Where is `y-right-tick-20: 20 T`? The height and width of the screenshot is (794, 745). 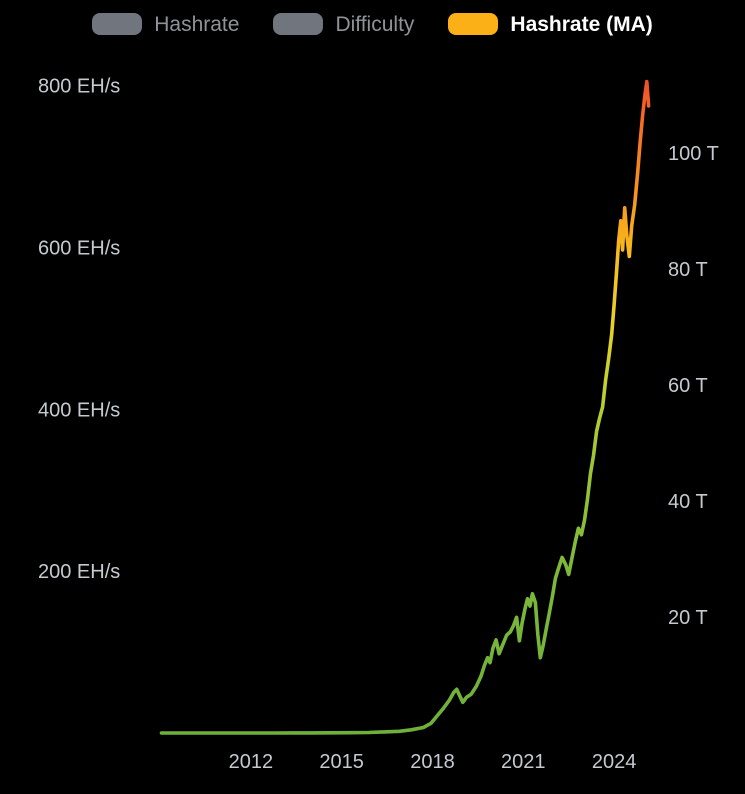
y-right-tick-20: 20 T is located at coordinates (688, 618).